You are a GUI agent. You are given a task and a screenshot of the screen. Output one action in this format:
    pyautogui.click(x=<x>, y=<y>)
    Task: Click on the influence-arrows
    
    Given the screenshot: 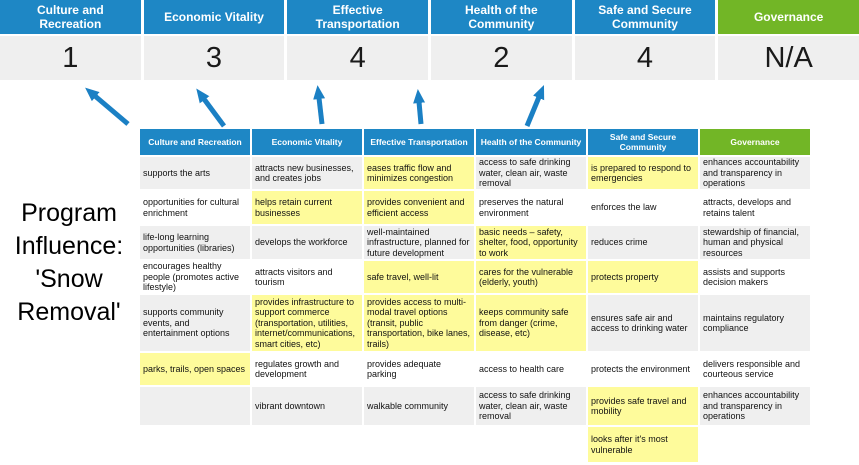 What is the action you would take?
    pyautogui.click(x=315, y=106)
    